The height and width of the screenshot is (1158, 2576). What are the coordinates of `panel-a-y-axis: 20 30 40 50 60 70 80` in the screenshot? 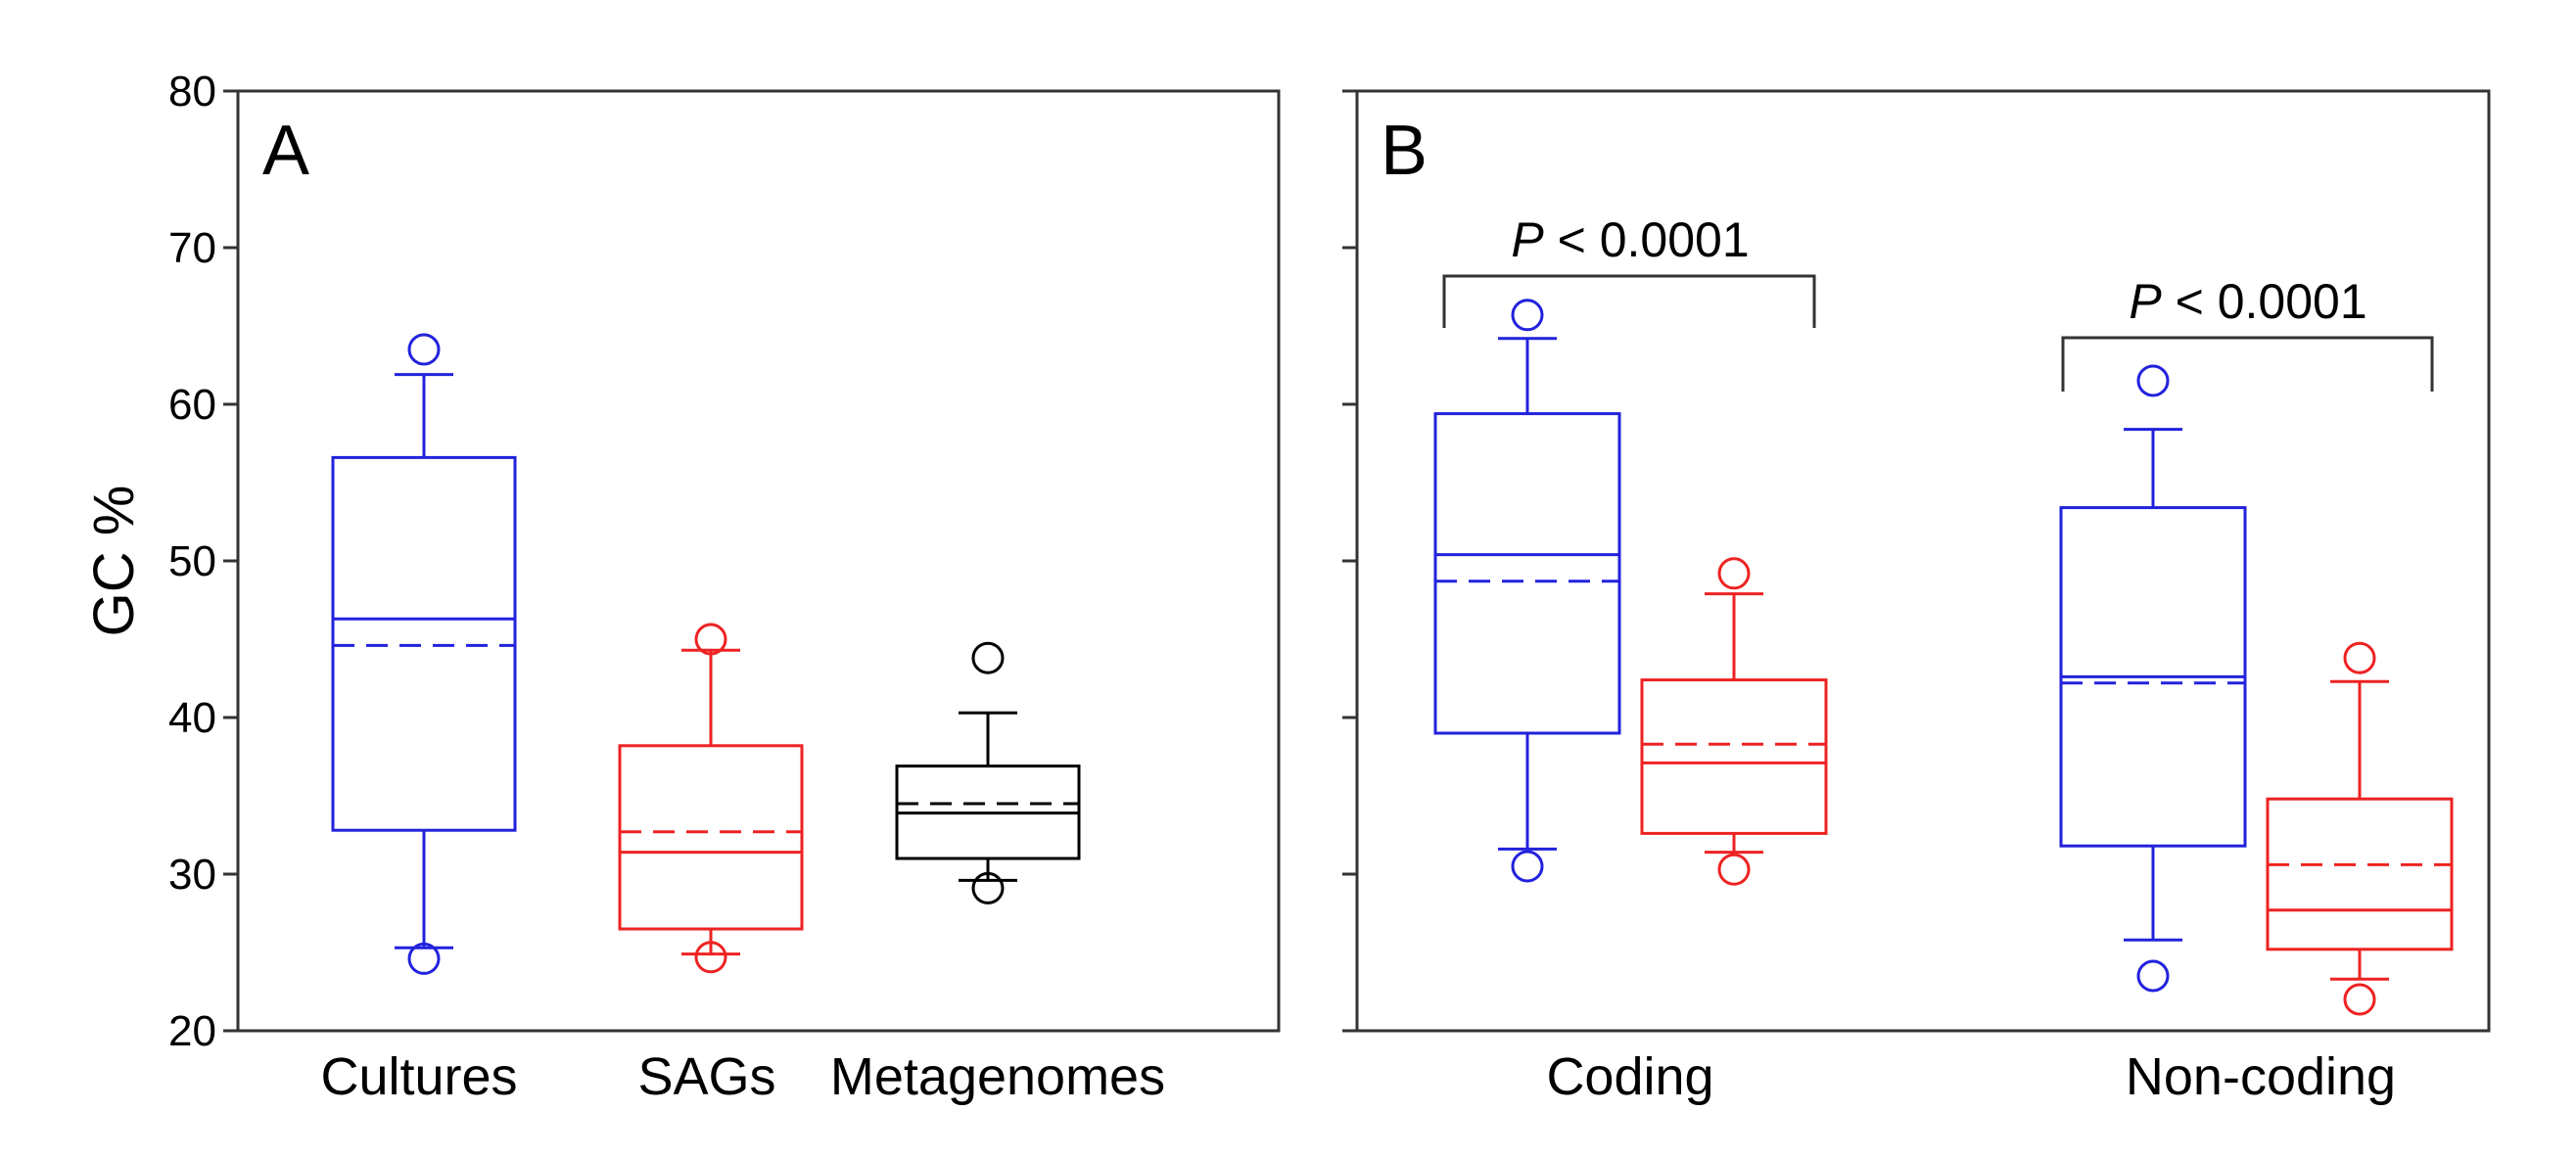 It's located at (203, 561).